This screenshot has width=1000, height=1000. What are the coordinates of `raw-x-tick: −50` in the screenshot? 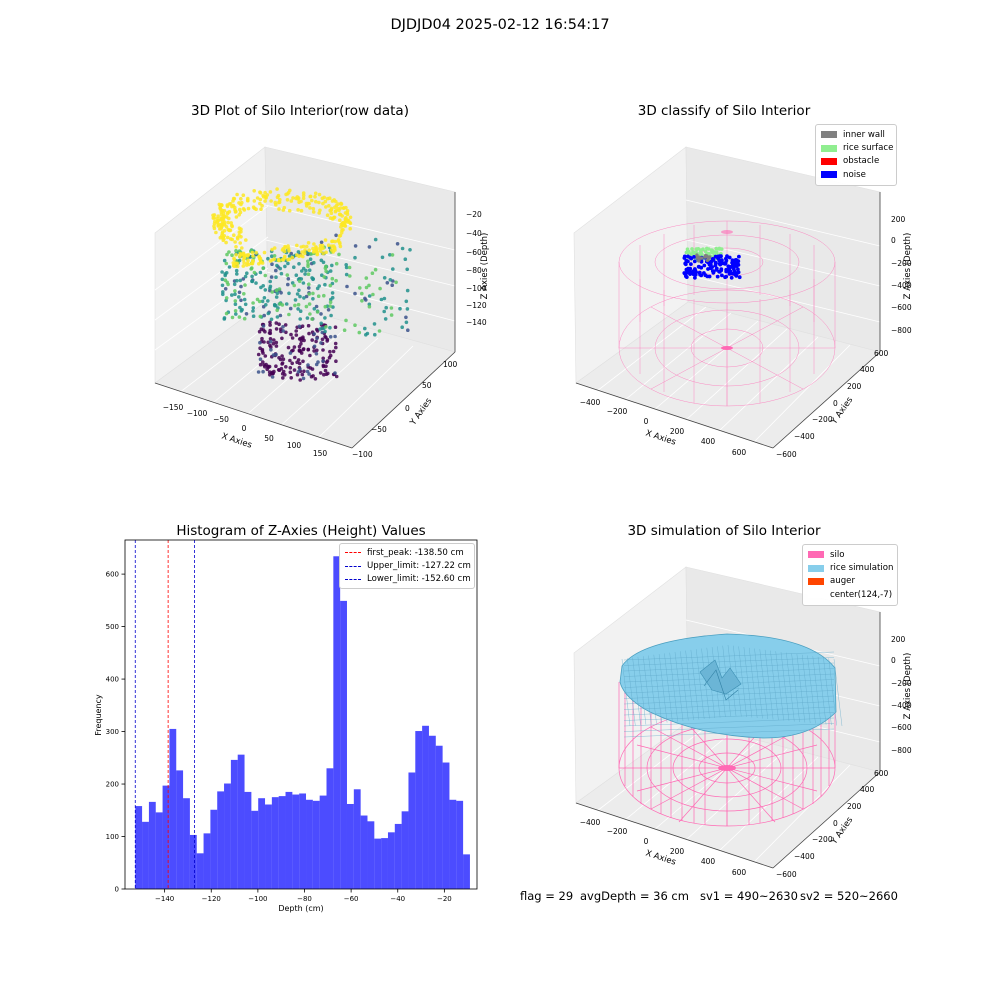 It's located at (221, 419).